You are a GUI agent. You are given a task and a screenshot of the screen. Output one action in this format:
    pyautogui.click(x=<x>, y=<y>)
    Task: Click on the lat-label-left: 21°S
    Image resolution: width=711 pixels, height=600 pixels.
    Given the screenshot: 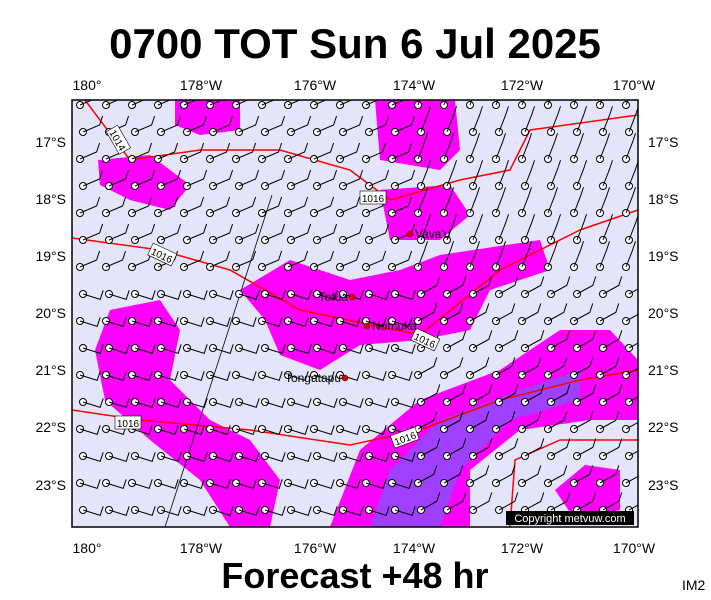 What is the action you would take?
    pyautogui.click(x=50, y=370)
    